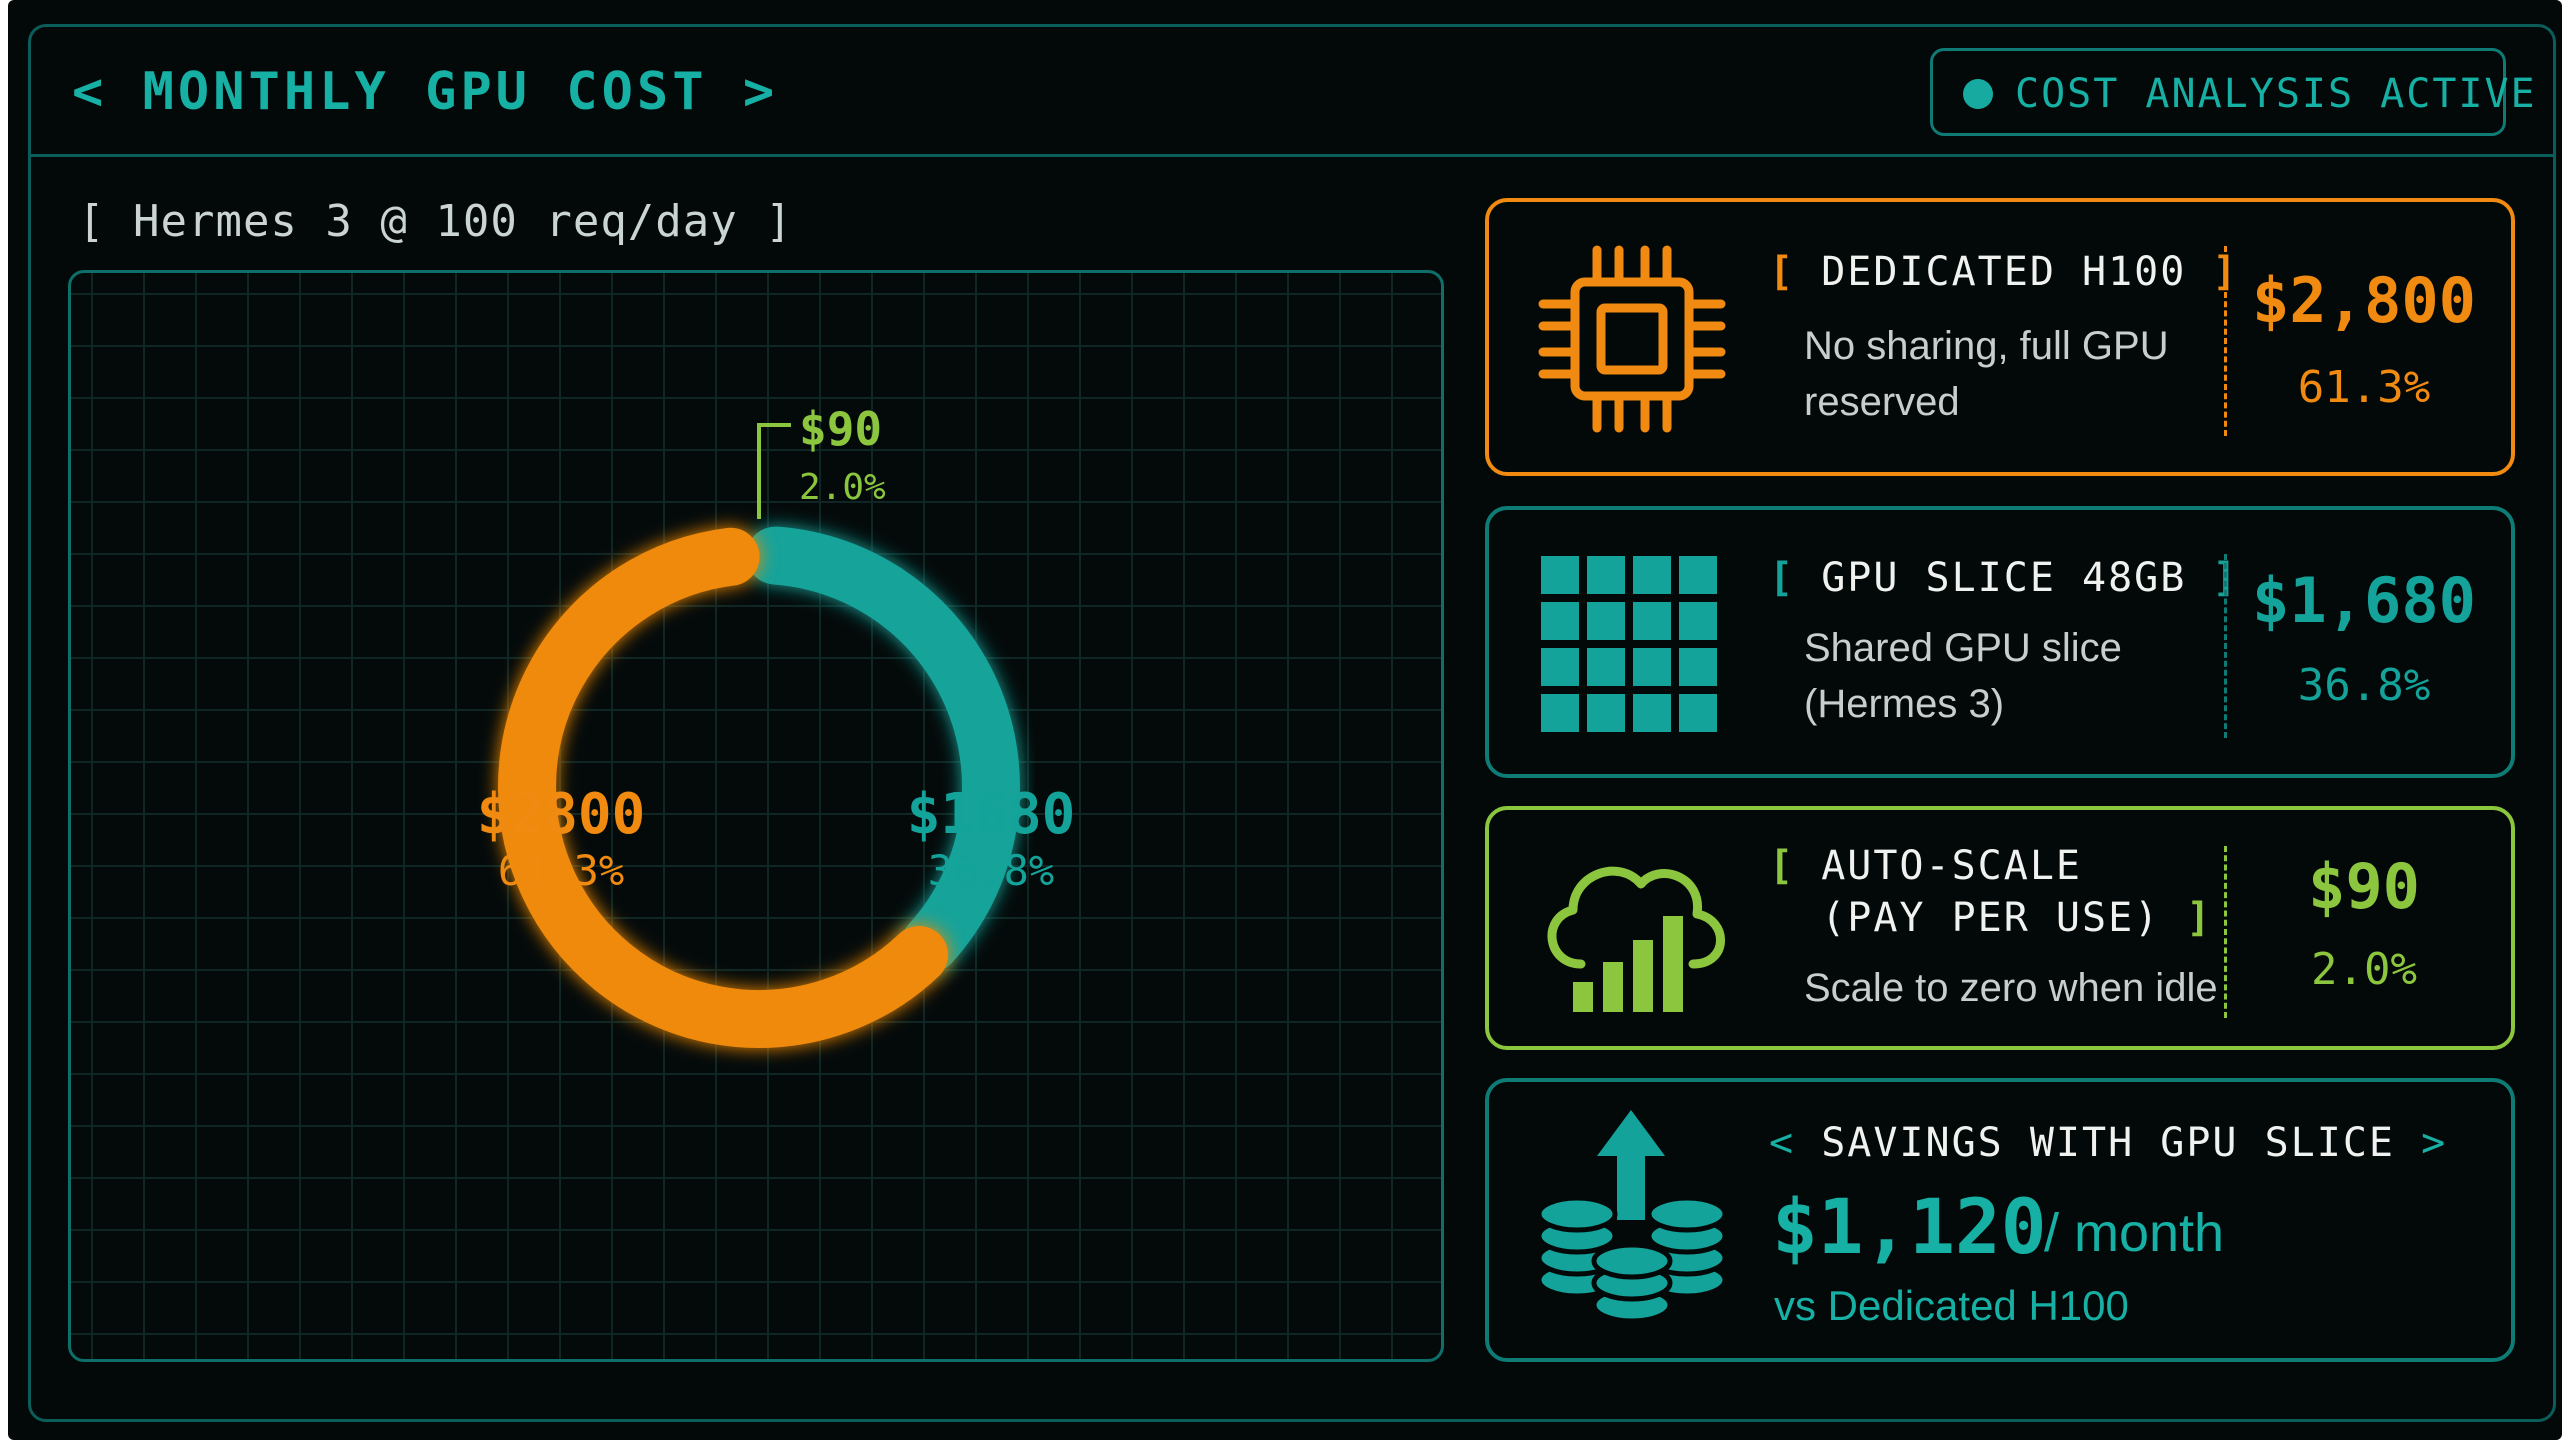  Describe the element at coordinates (2364, 387) in the screenshot. I see `card-percent: 61.3%` at that location.